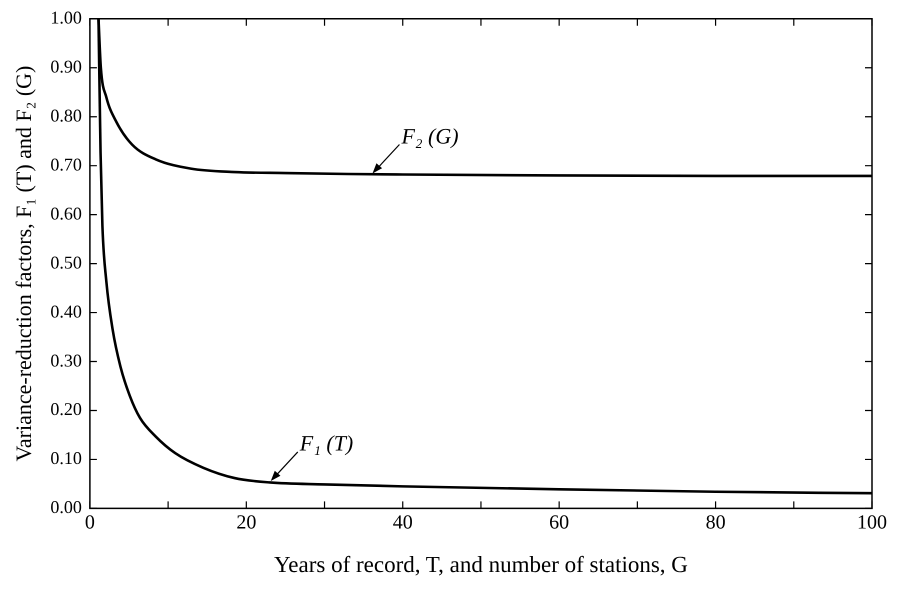 This screenshot has height=590, width=900. Describe the element at coordinates (66, 213) in the screenshot. I see `y-tick-label: 0.60` at that location.